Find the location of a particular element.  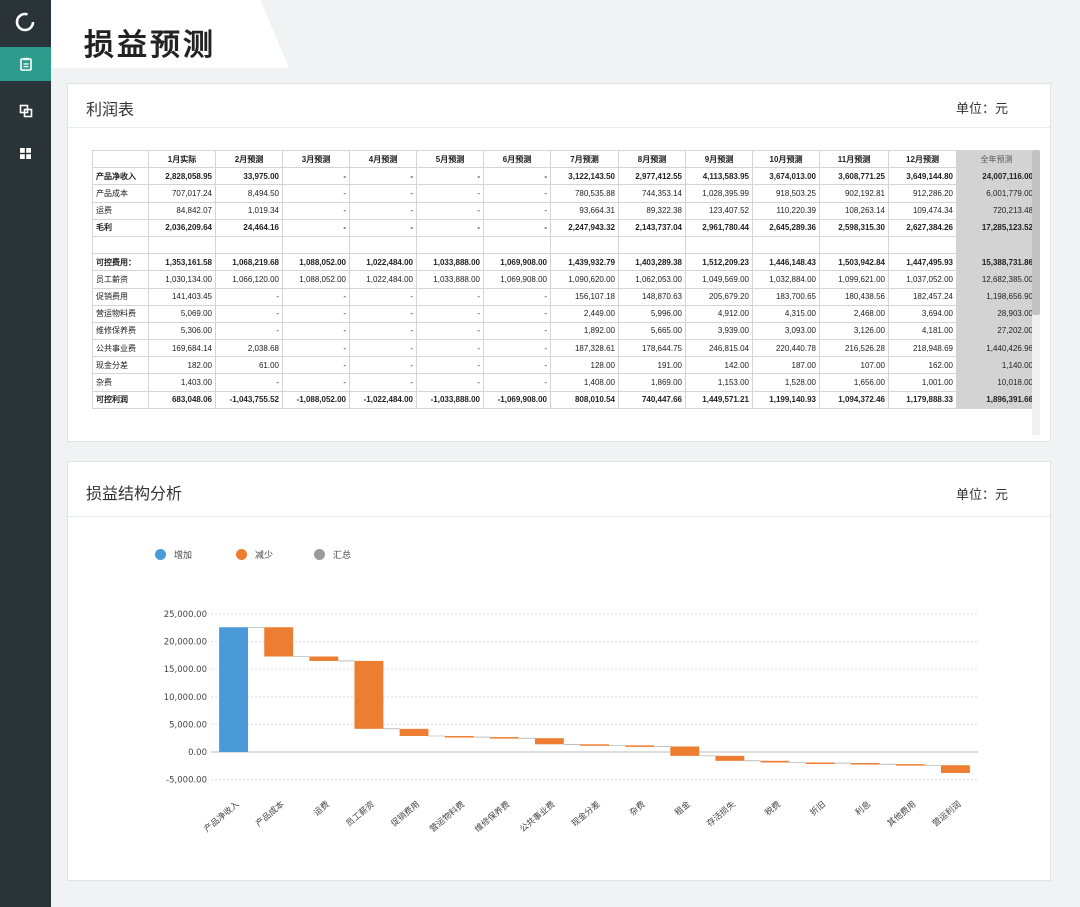

x-tick-label: 租金 is located at coordinates (683, 809).